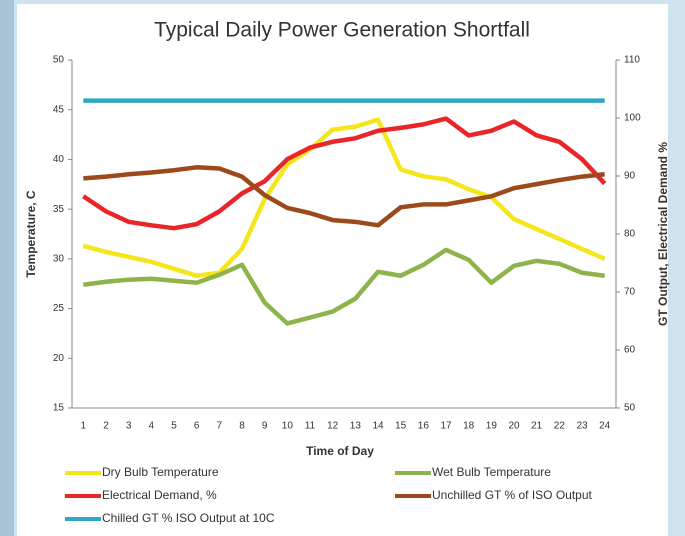 This screenshot has width=685, height=536. I want to click on y-tick-label: 40, so click(59, 159).